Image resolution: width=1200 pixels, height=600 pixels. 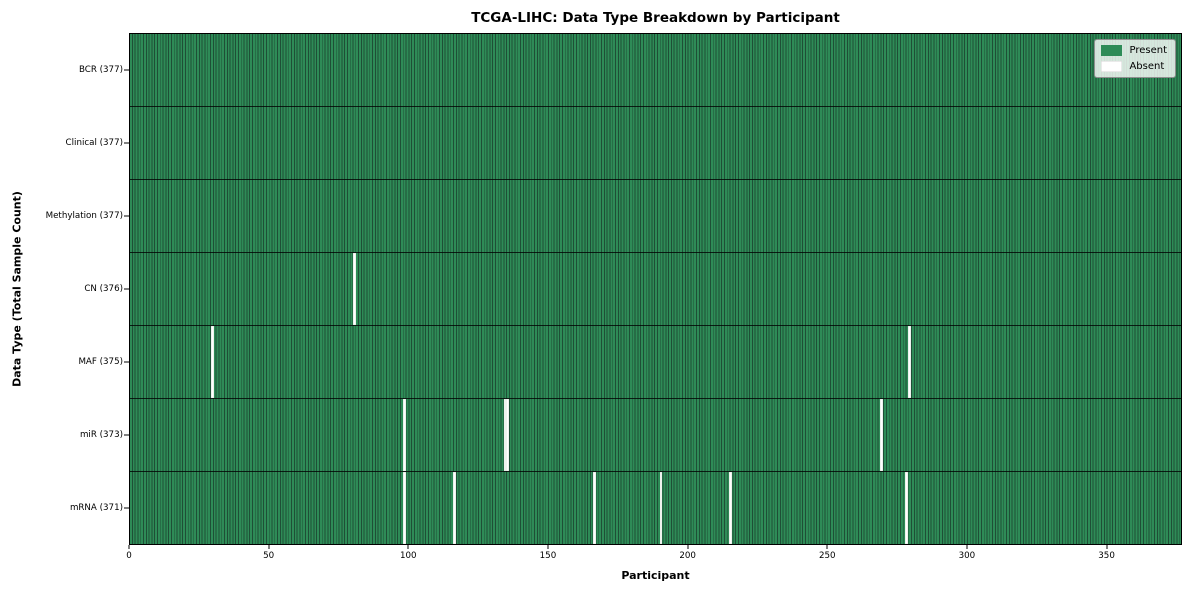 What do you see at coordinates (1112, 66) in the screenshot?
I see `absent-swatch-icon` at bounding box center [1112, 66].